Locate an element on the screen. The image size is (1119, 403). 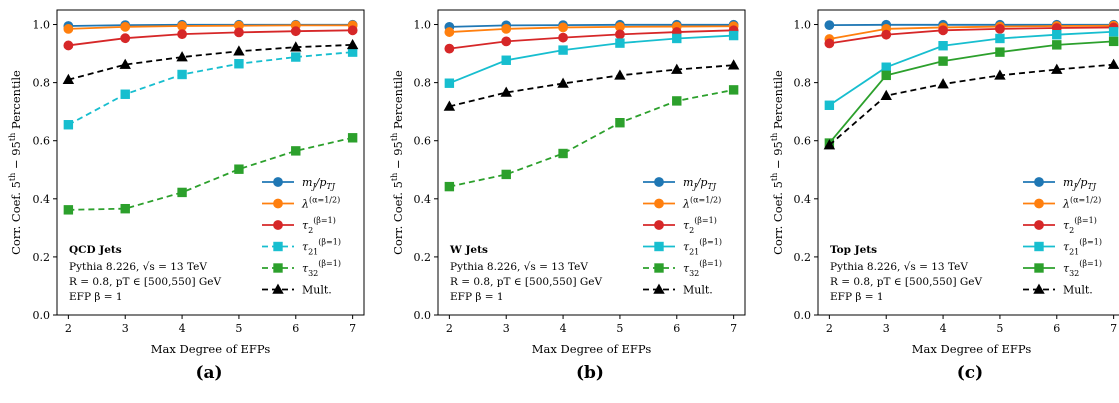
y-tick-label: 0.4 is located at coordinates (803, 199).